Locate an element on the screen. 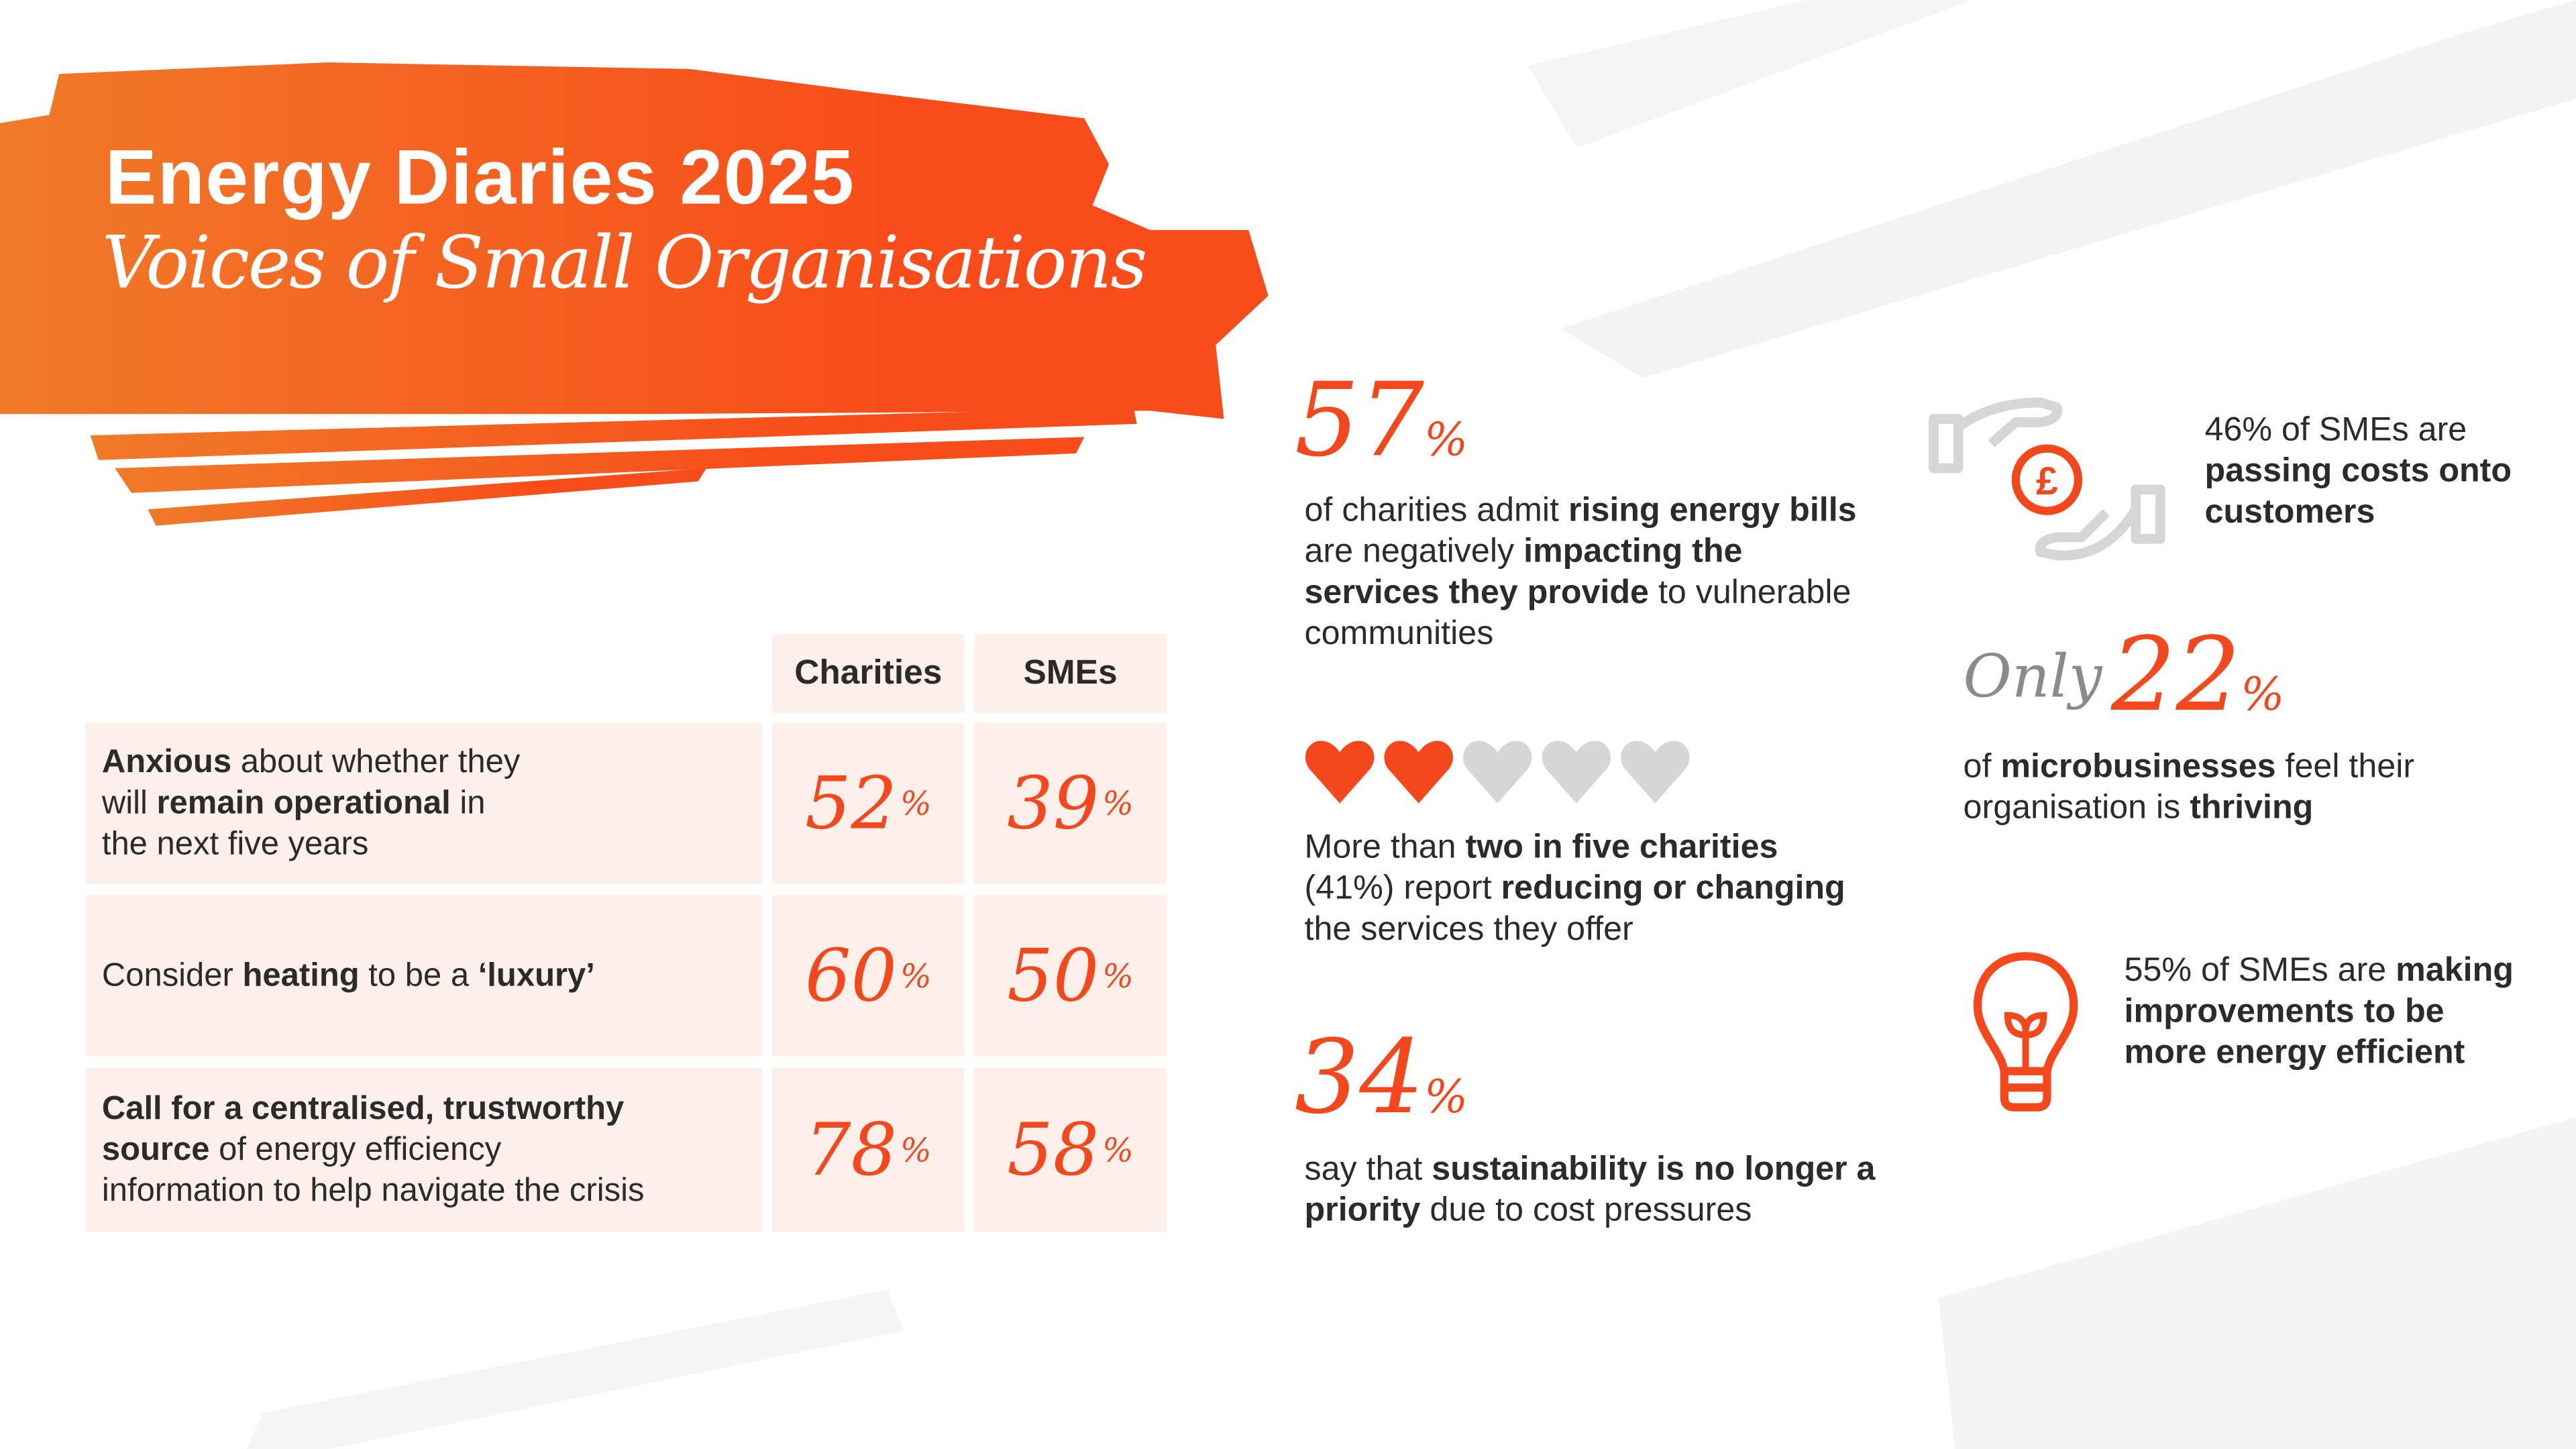  hearts-rating is located at coordinates (1498, 772).